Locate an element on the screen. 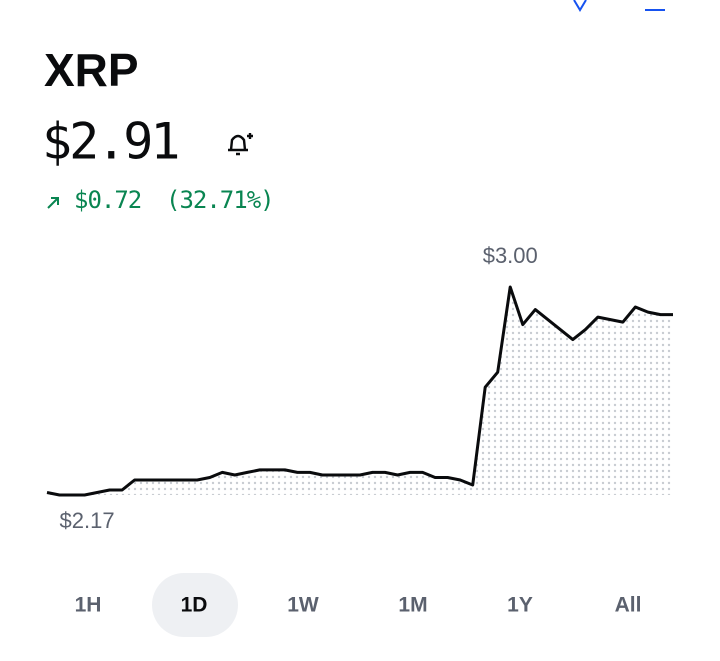 The width and height of the screenshot is (720, 661). price-change: $0.72 is located at coordinates (107, 200).